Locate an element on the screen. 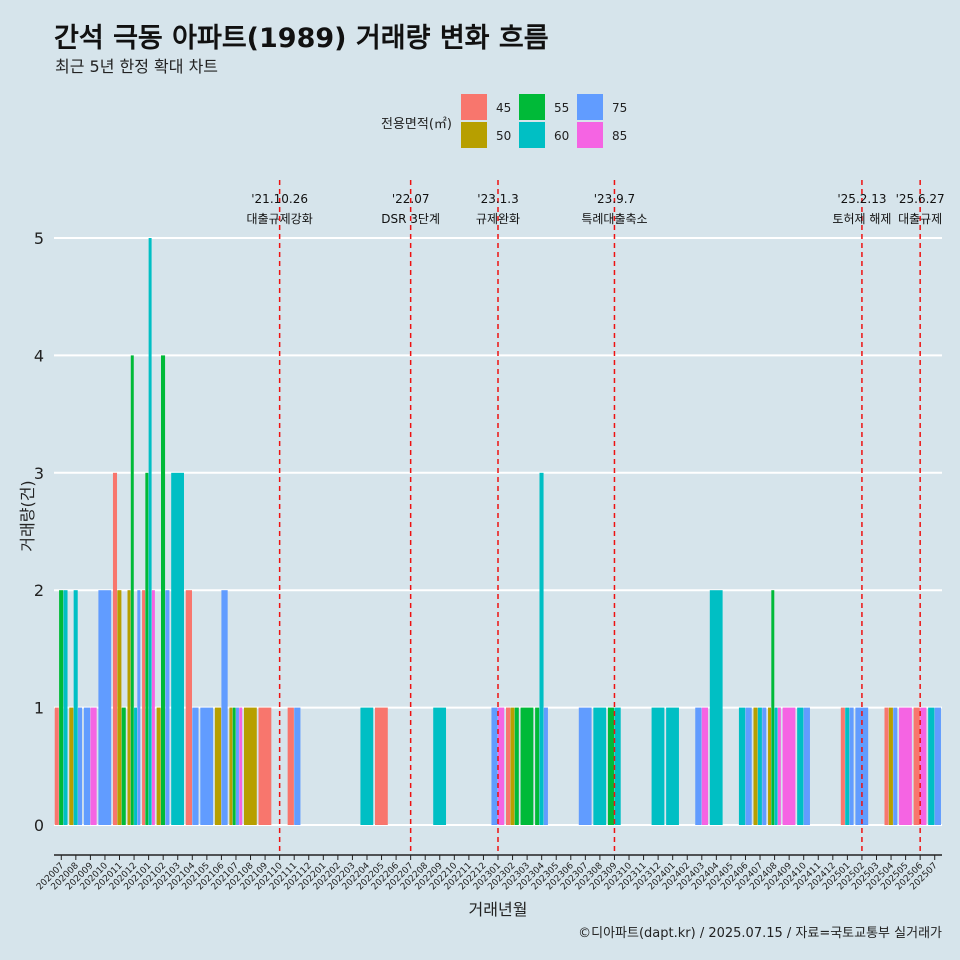  legend-label-45: 45 is located at coordinates (503, 108).